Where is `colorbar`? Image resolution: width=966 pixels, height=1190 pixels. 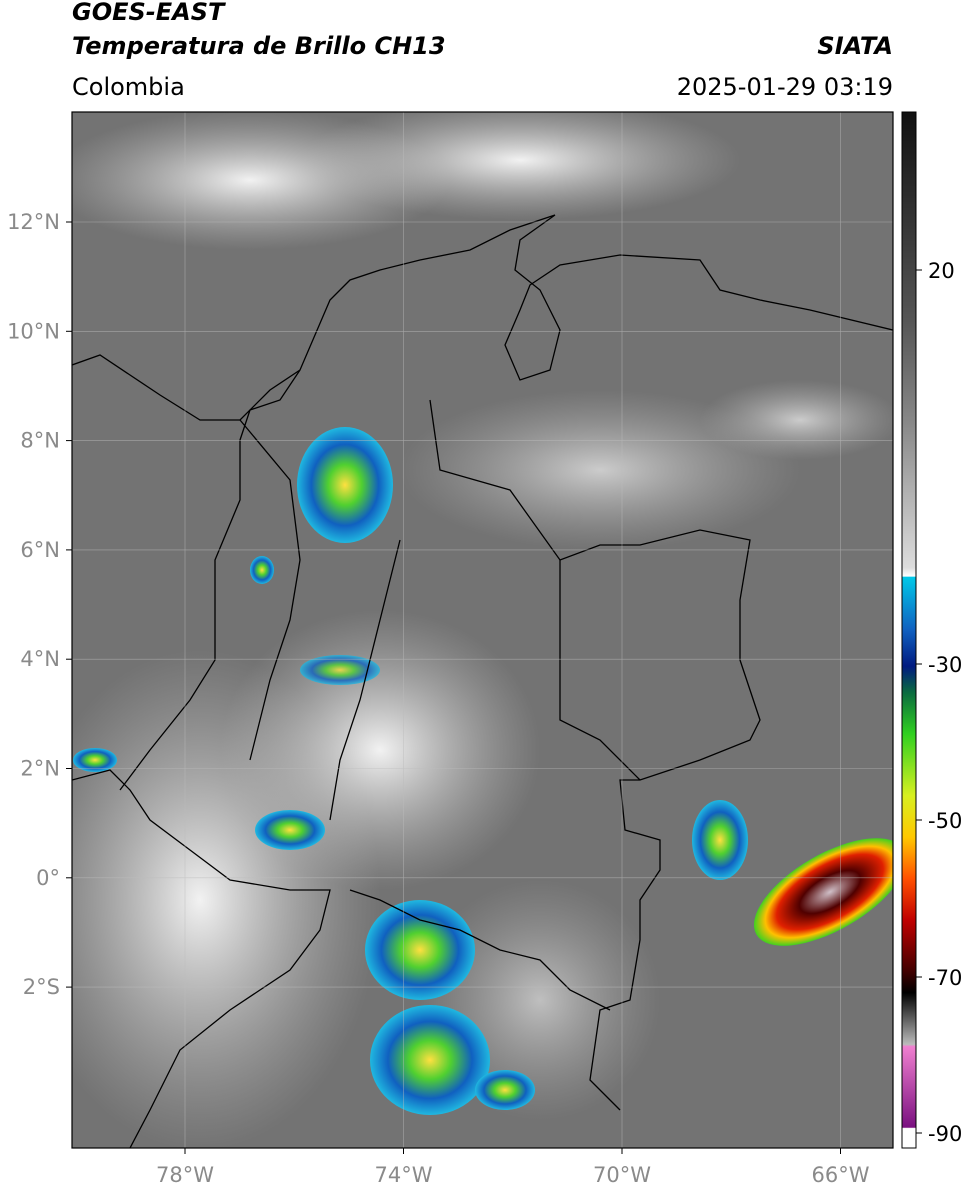 colorbar is located at coordinates (909, 630).